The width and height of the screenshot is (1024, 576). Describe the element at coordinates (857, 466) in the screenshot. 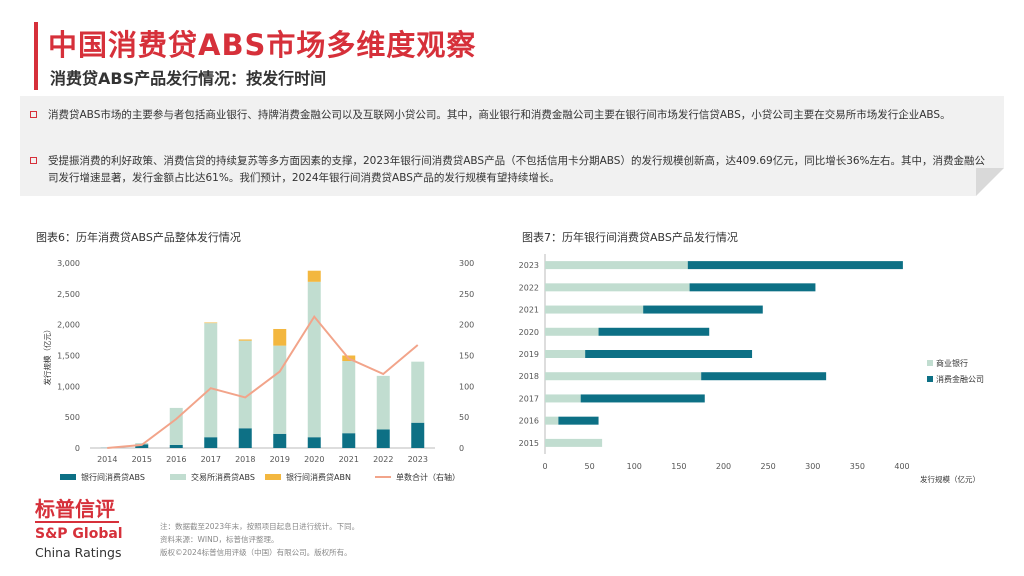

I see `x-tick-label: 350` at that location.